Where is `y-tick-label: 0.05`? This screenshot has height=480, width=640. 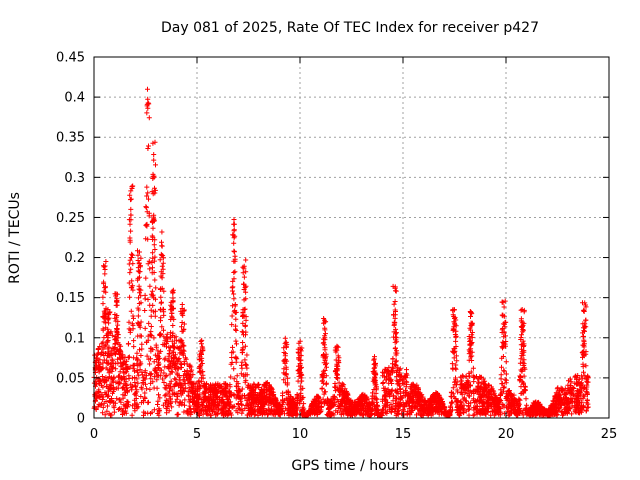
y-tick-label: 0.05 is located at coordinates (70, 378).